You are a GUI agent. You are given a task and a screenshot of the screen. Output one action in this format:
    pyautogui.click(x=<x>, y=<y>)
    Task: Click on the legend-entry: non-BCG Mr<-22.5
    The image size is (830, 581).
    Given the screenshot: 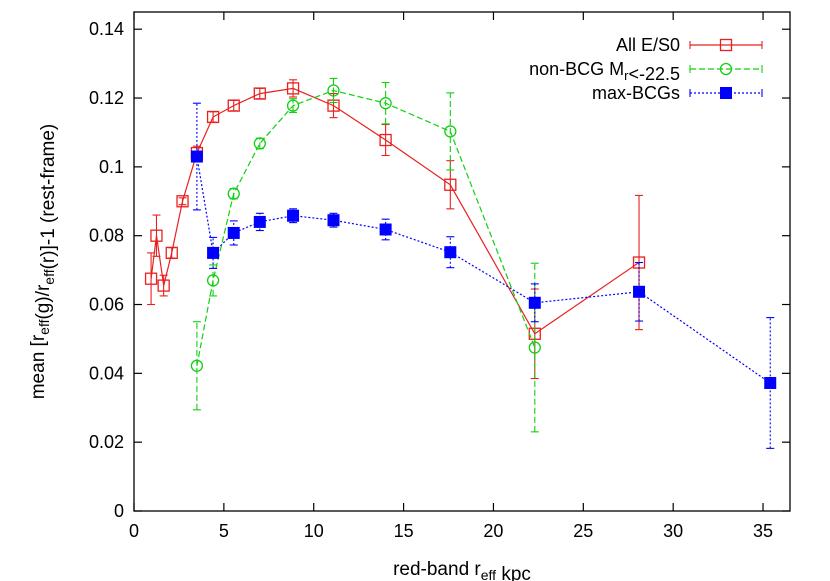 What is the action you would take?
    pyautogui.click(x=646, y=71)
    